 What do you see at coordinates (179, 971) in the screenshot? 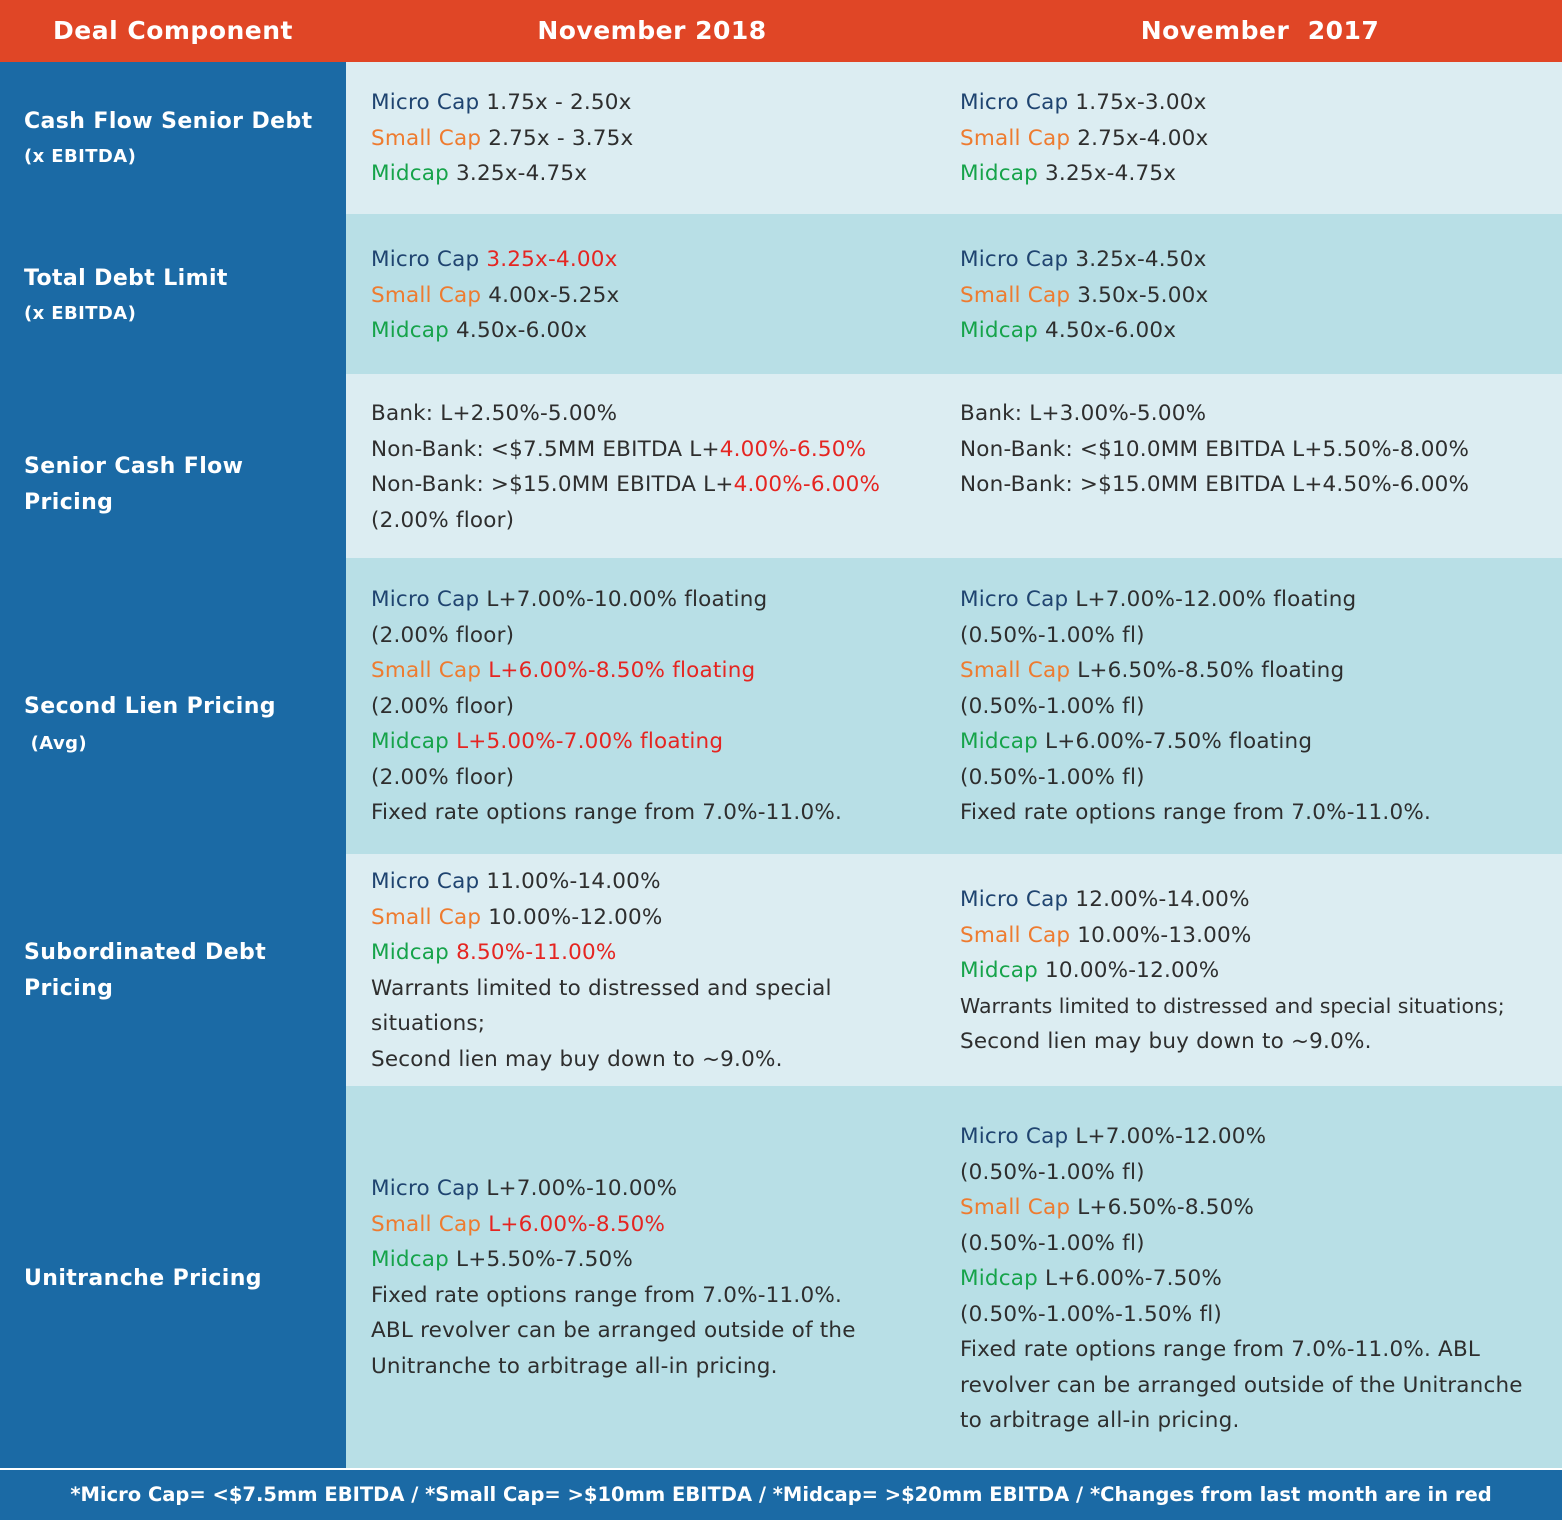
I see `row-label-subordinated-debt-pricing: Subordinated Debt Pricing` at bounding box center [179, 971].